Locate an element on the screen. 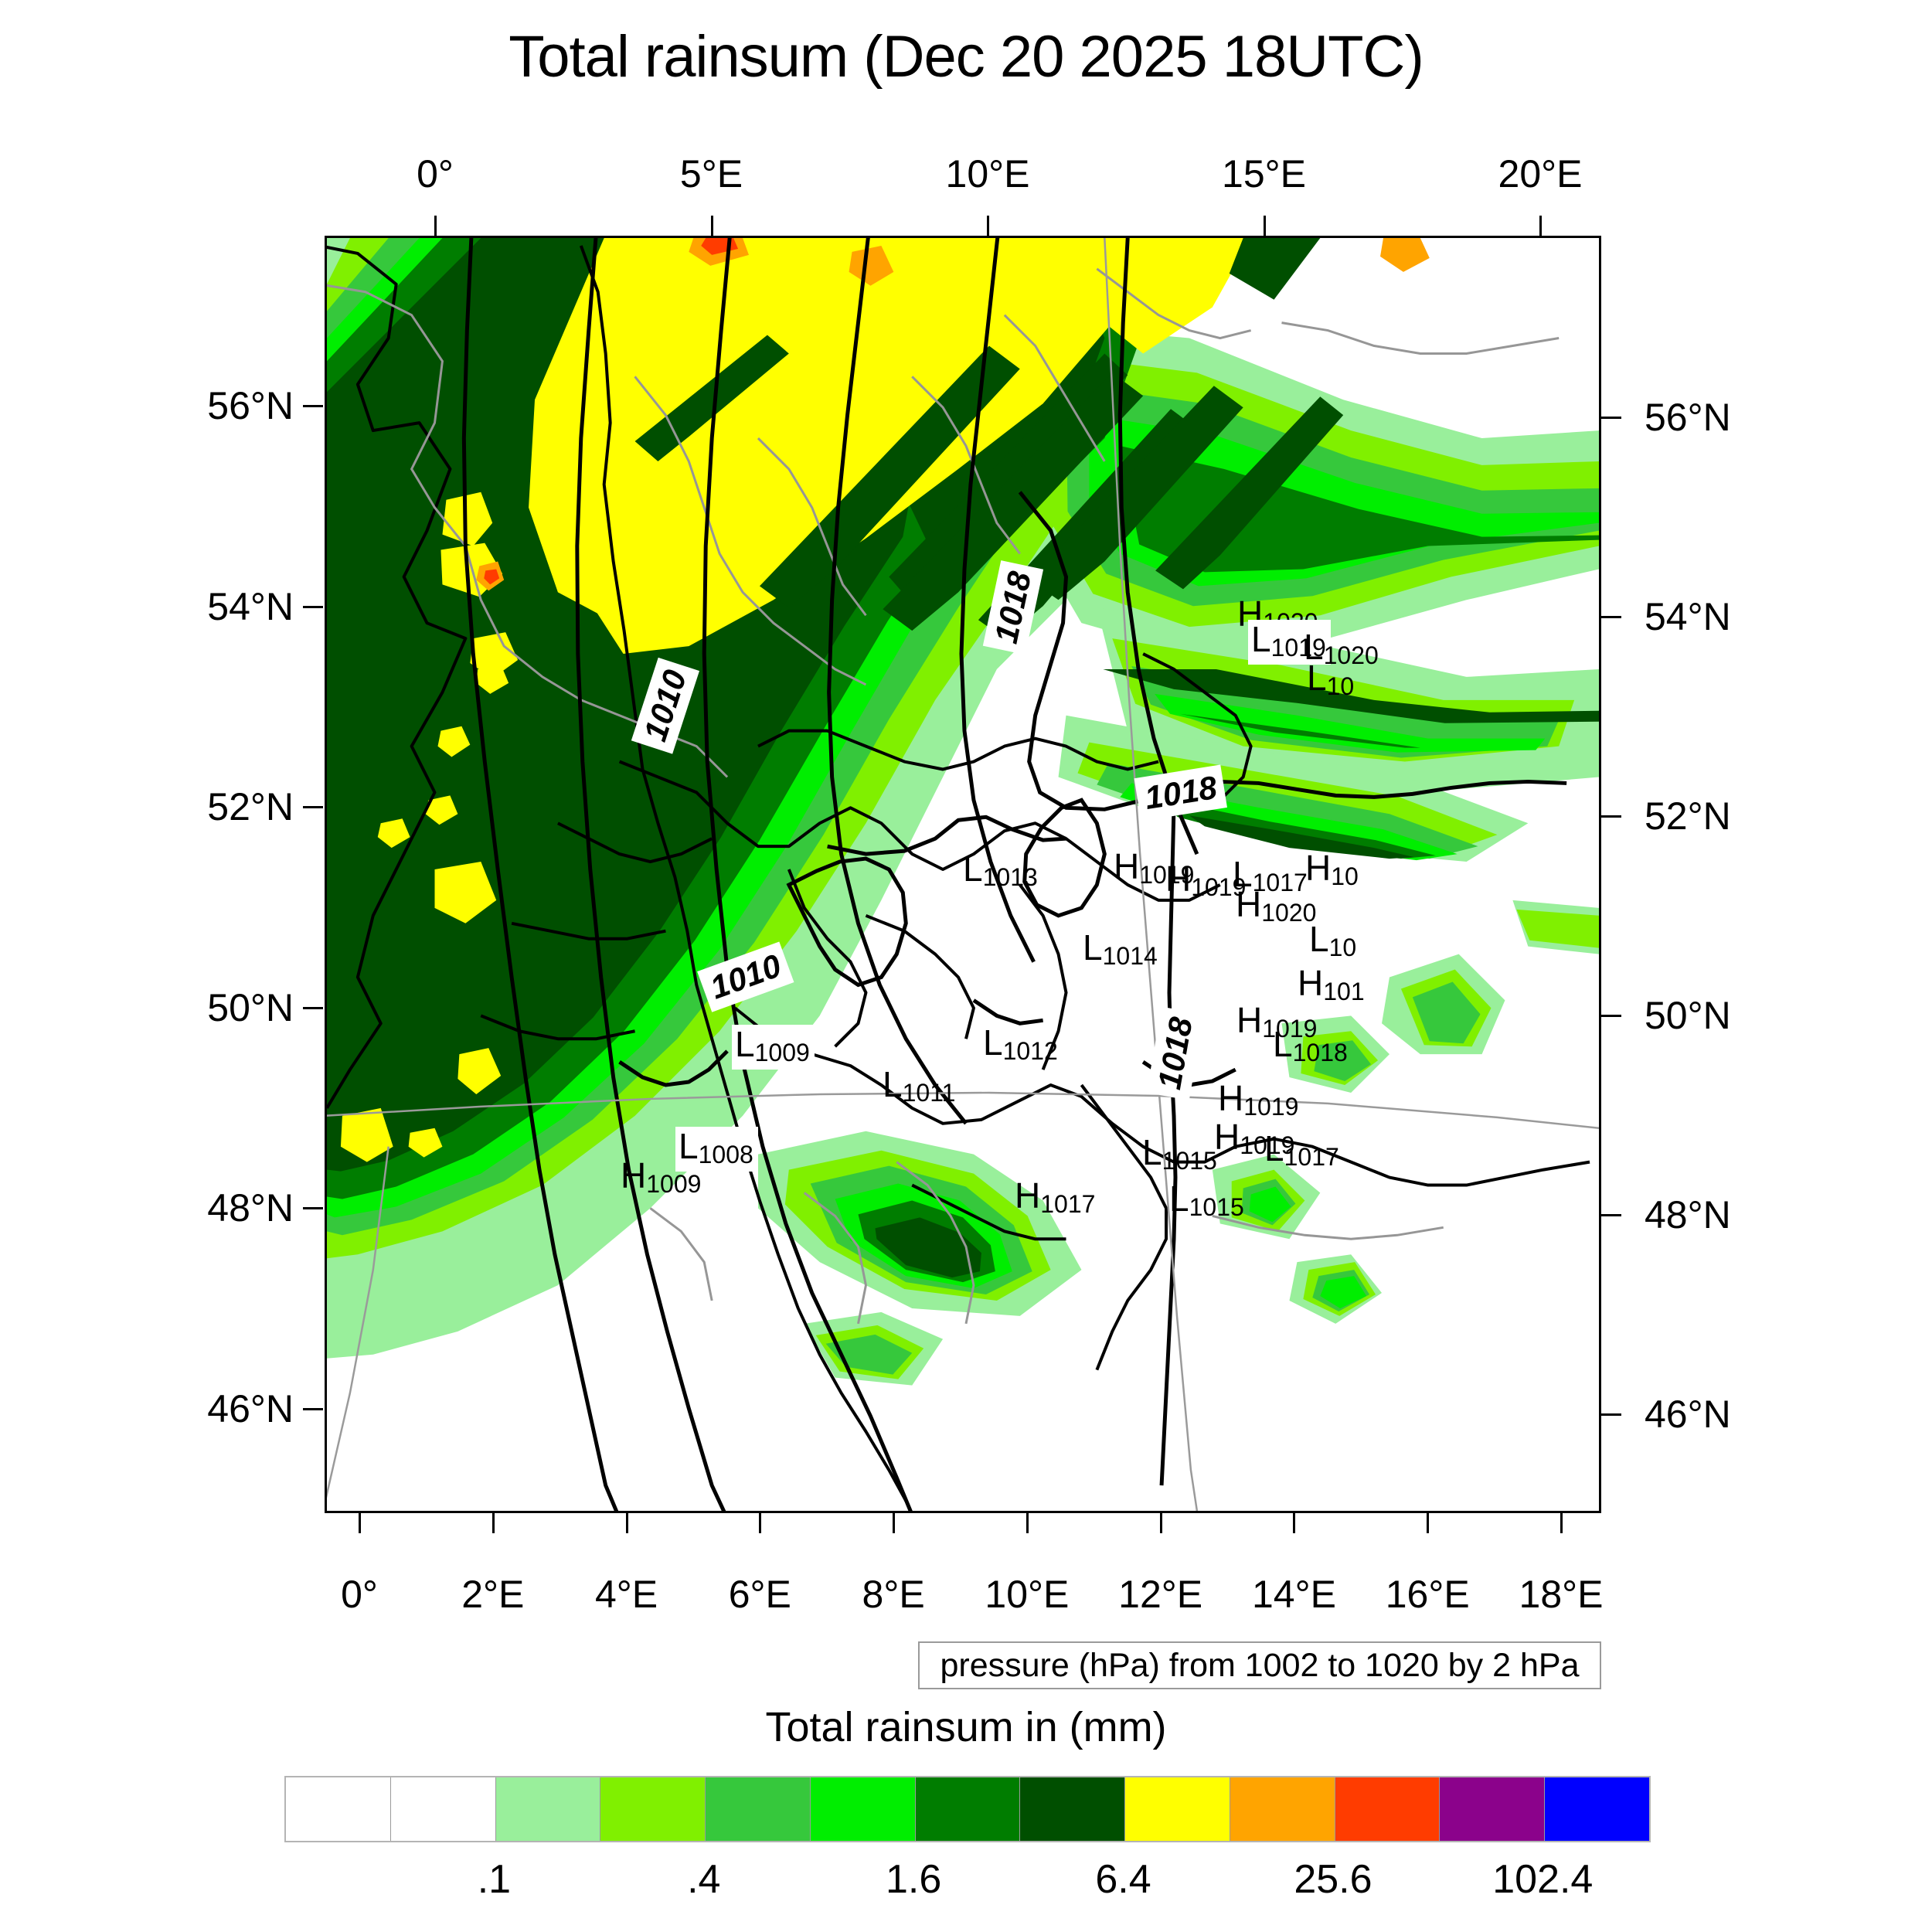 This screenshot has height=1932, width=1932. axis-tick-label-left-2: 52°N is located at coordinates (251, 807).